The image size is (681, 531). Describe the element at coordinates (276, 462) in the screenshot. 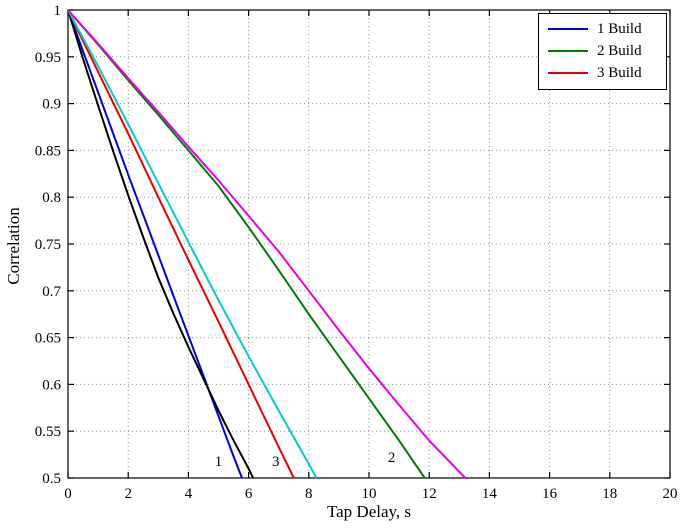

I see `annotation-3: 3` at that location.